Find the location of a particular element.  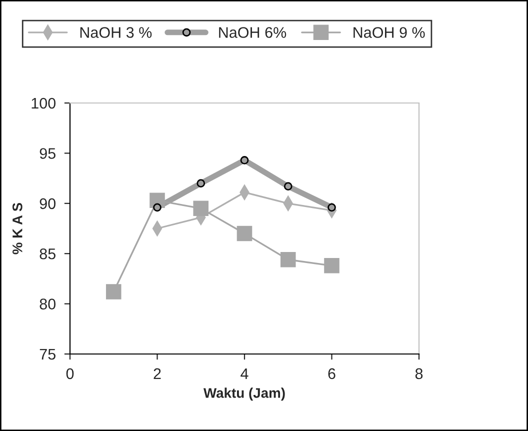

y-axis-title: % K A S is located at coordinates (17, 228).